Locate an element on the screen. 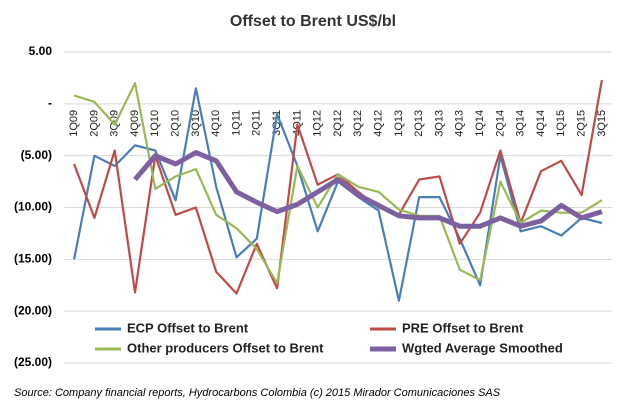  x-tick-label: 3Q12 is located at coordinates (358, 123).